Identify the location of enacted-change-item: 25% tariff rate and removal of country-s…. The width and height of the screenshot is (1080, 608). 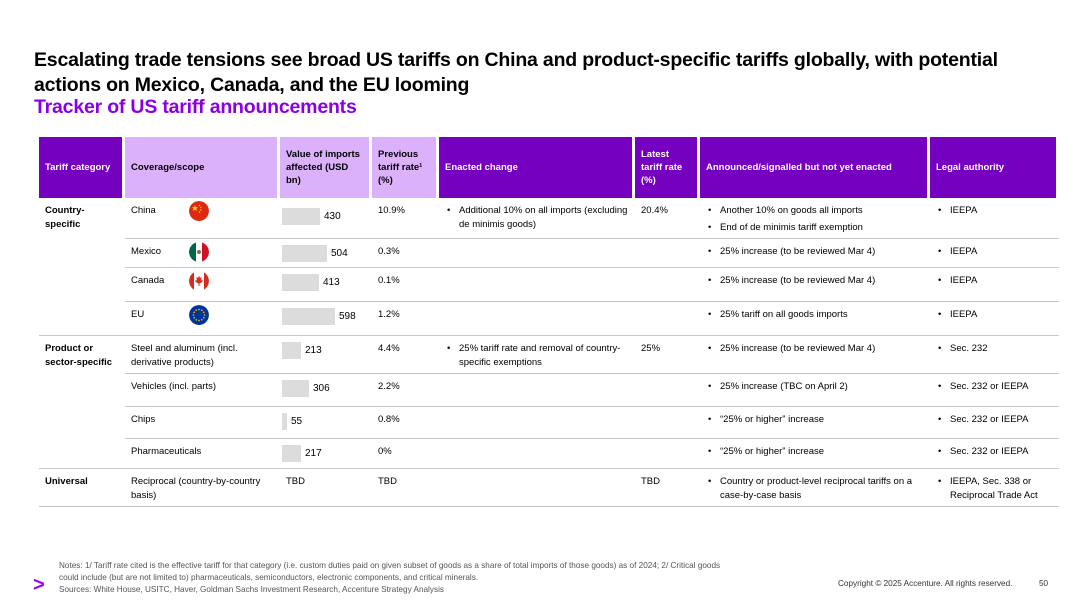
(537, 356).